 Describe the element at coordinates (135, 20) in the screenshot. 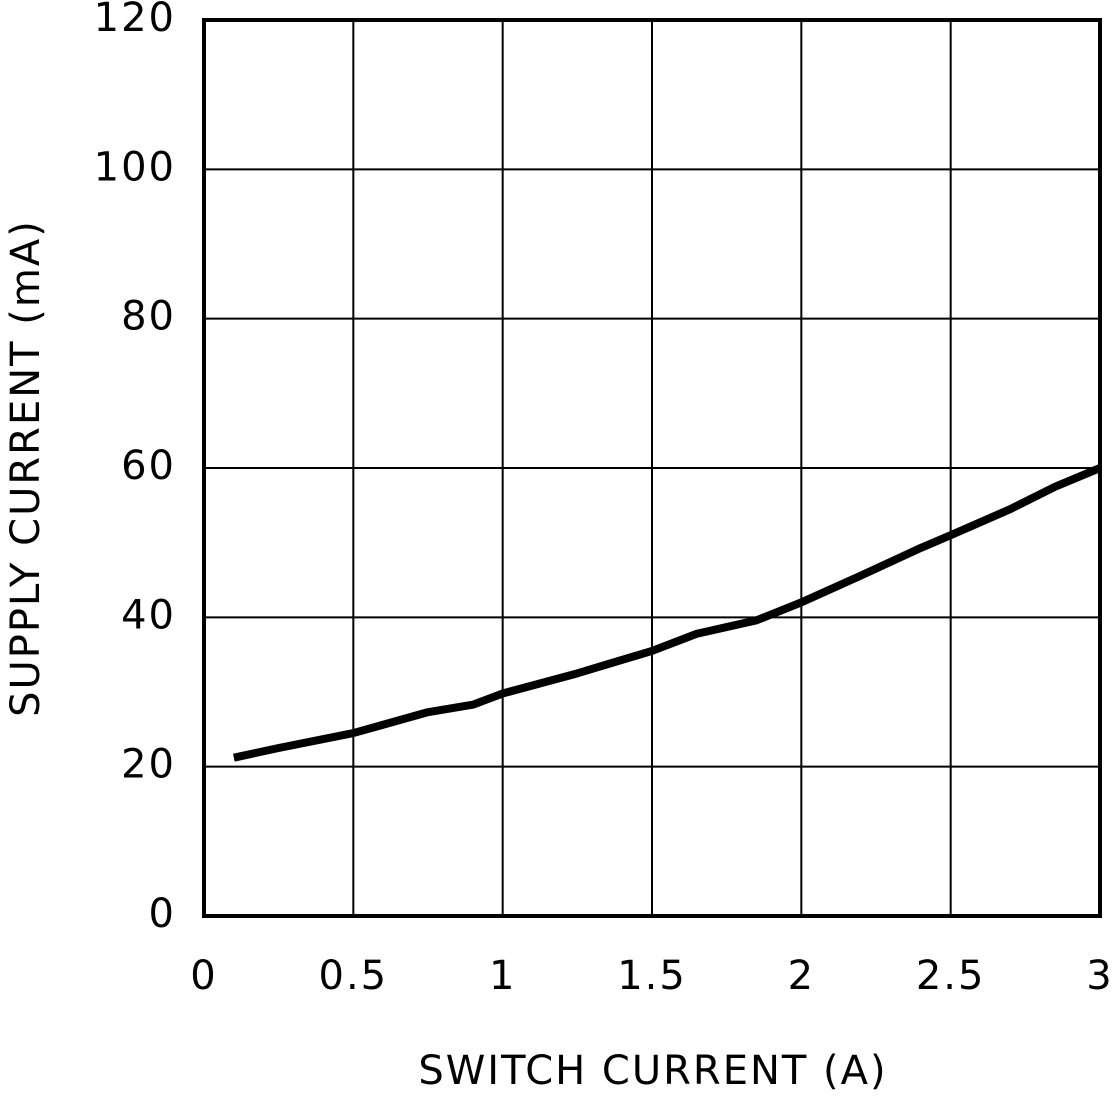

I see `y-tick-label: 120` at that location.